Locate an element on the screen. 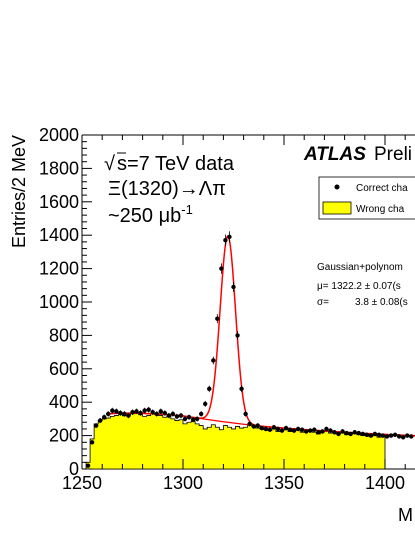  legend-marker-icon is located at coordinates (337, 187).